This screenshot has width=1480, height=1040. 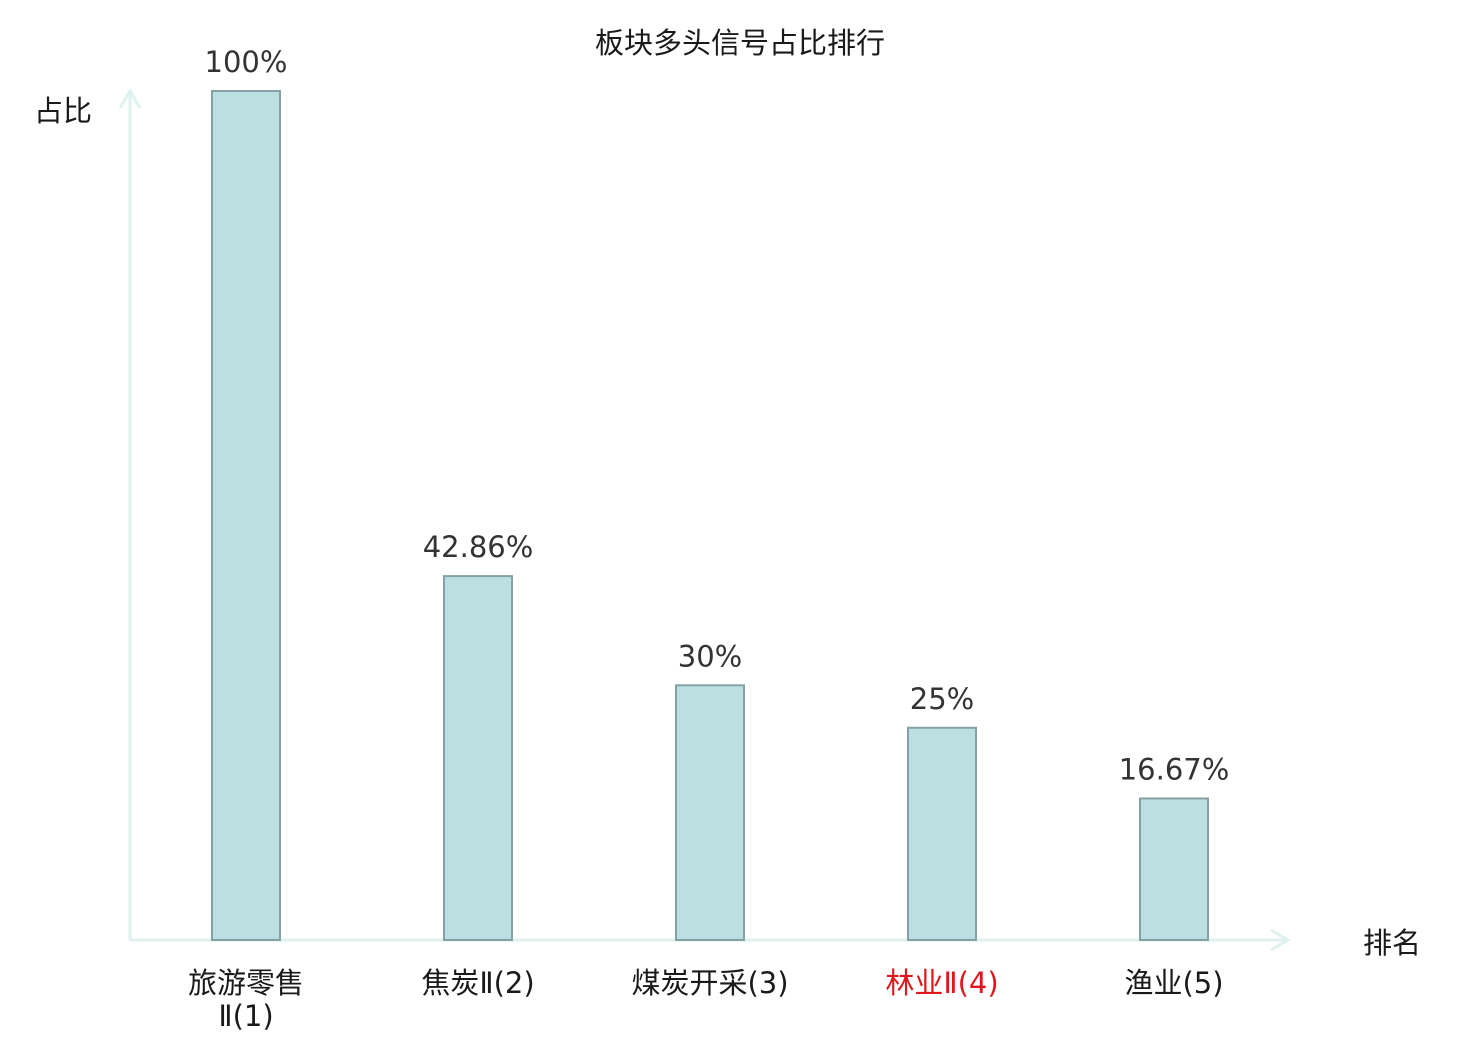 What do you see at coordinates (942, 699) in the screenshot?
I see `value-label-4: 25%` at bounding box center [942, 699].